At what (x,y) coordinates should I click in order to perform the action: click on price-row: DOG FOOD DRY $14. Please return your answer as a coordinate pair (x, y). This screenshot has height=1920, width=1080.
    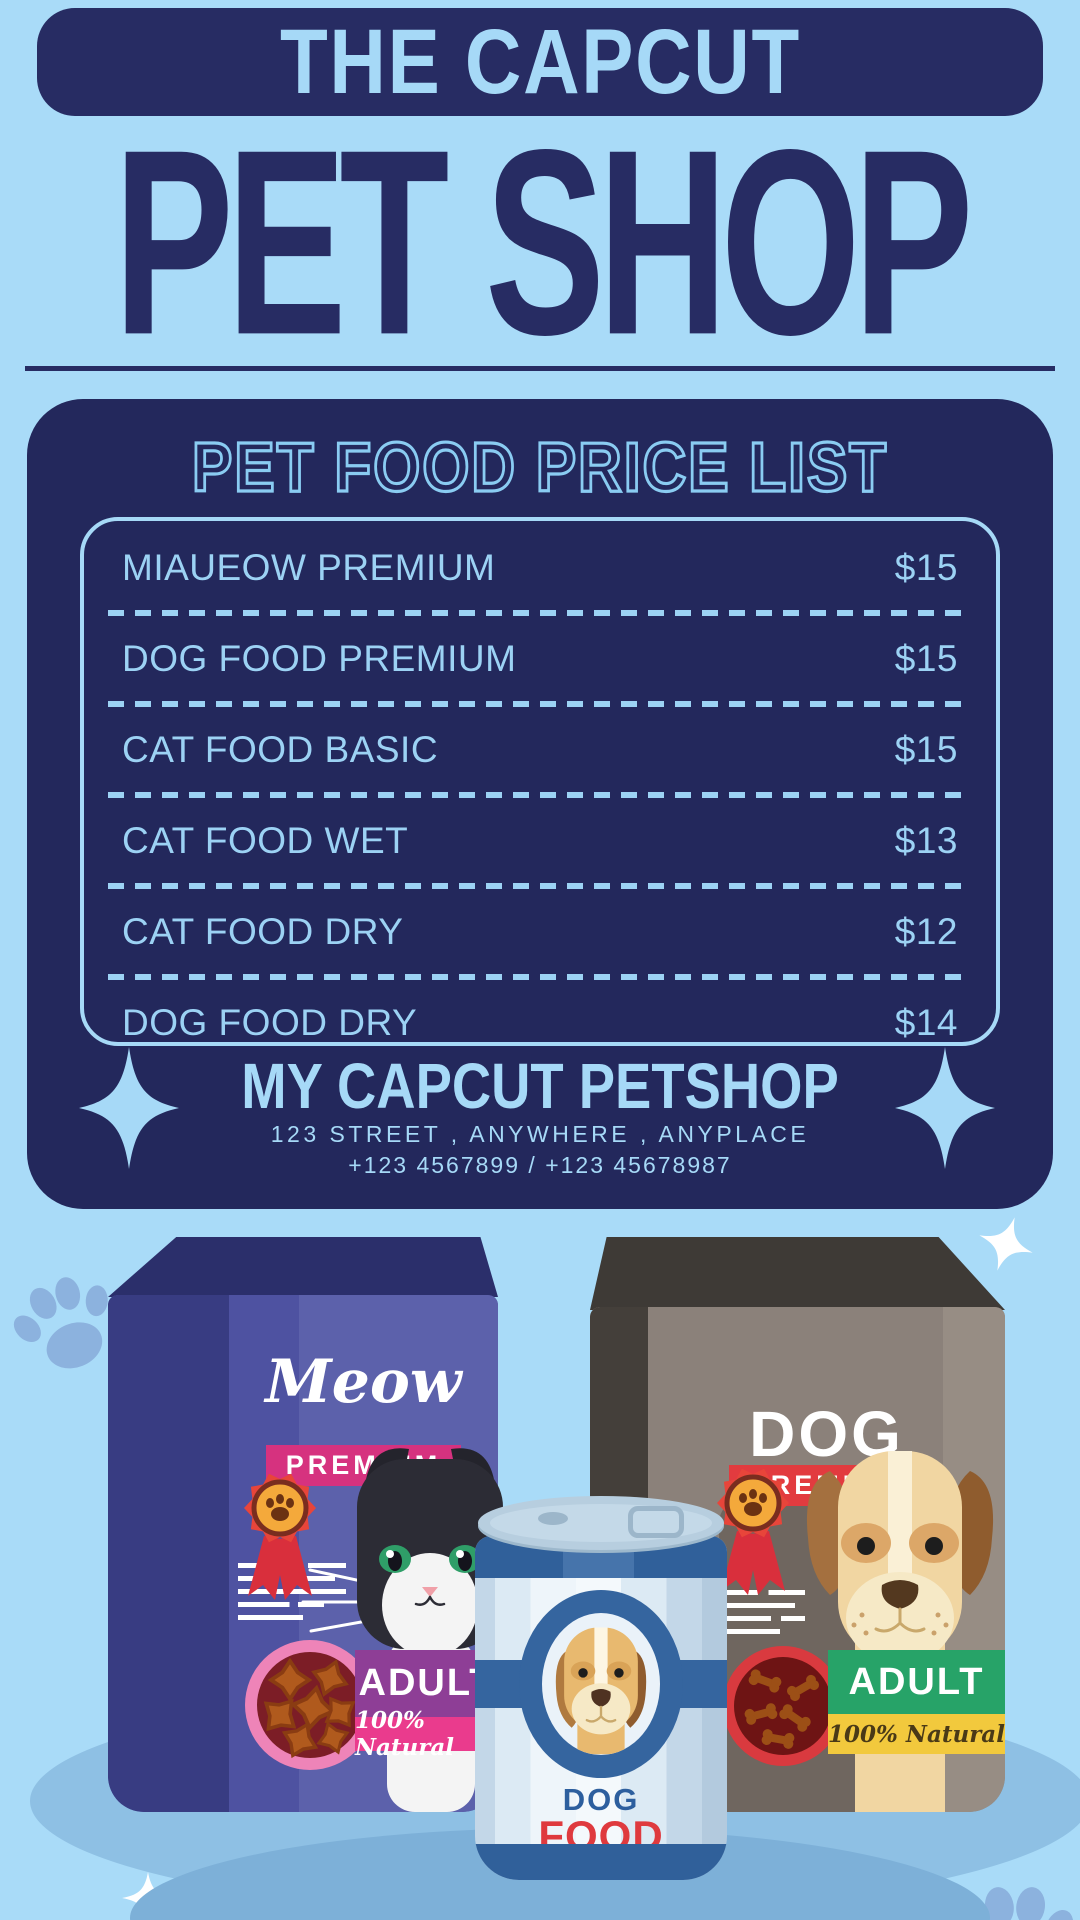
    Looking at the image, I should click on (540, 1022).